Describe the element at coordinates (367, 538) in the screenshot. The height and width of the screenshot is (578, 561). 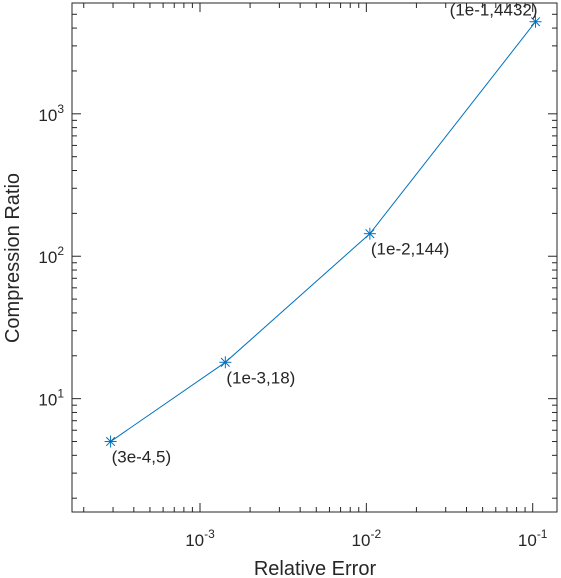
I see `x-tick-label: 10⁻²` at that location.